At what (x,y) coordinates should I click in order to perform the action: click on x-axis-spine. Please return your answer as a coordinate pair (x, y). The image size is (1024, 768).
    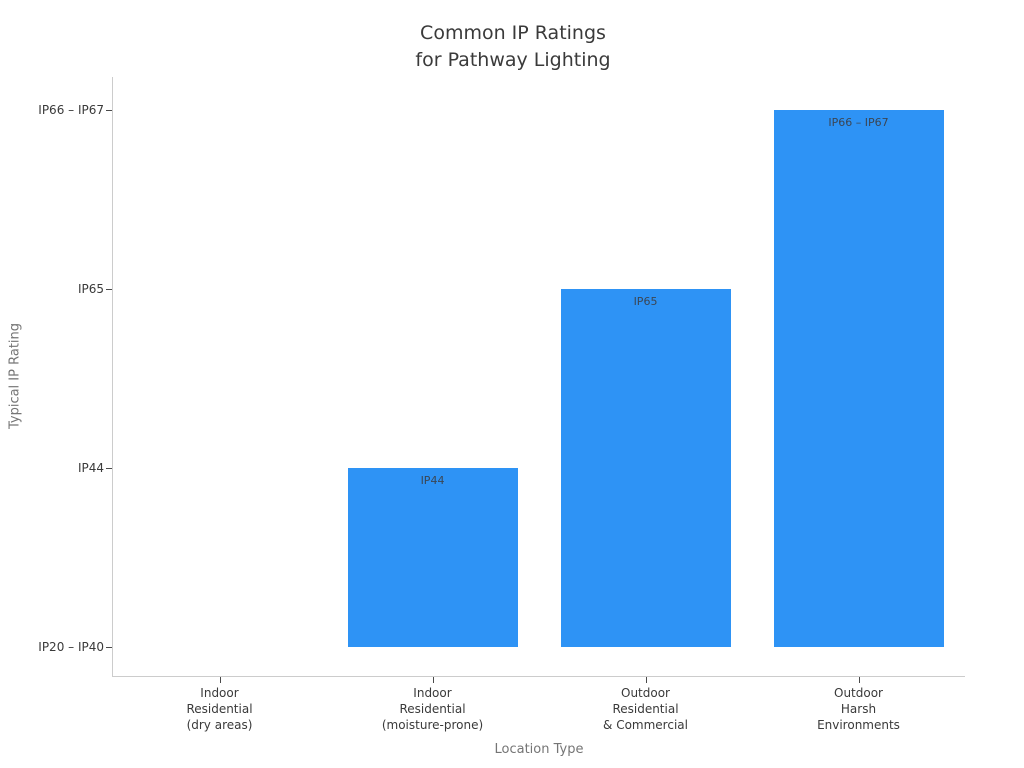
    Looking at the image, I should click on (538, 676).